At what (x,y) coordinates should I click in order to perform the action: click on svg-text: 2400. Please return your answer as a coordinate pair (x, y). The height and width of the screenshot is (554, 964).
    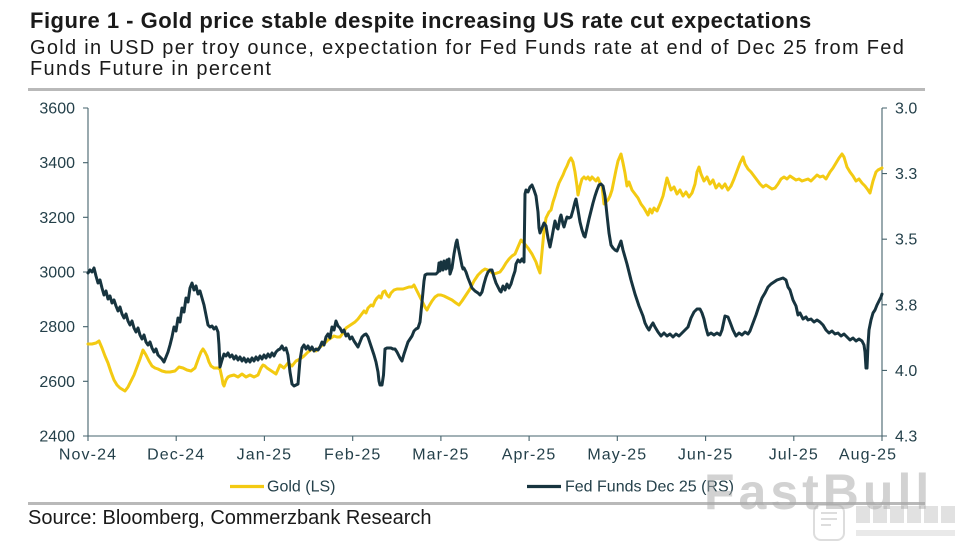
    Looking at the image, I should click on (57, 437).